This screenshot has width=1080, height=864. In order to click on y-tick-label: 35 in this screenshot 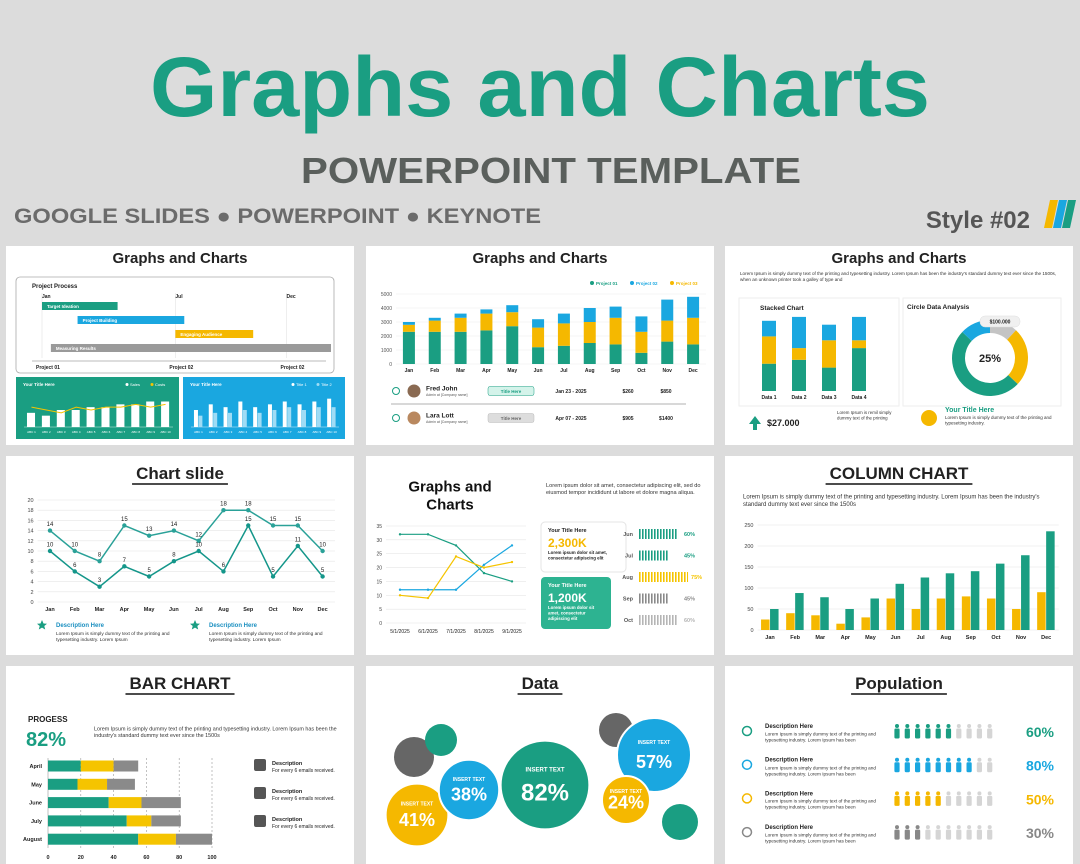, I will do `click(379, 527)`.